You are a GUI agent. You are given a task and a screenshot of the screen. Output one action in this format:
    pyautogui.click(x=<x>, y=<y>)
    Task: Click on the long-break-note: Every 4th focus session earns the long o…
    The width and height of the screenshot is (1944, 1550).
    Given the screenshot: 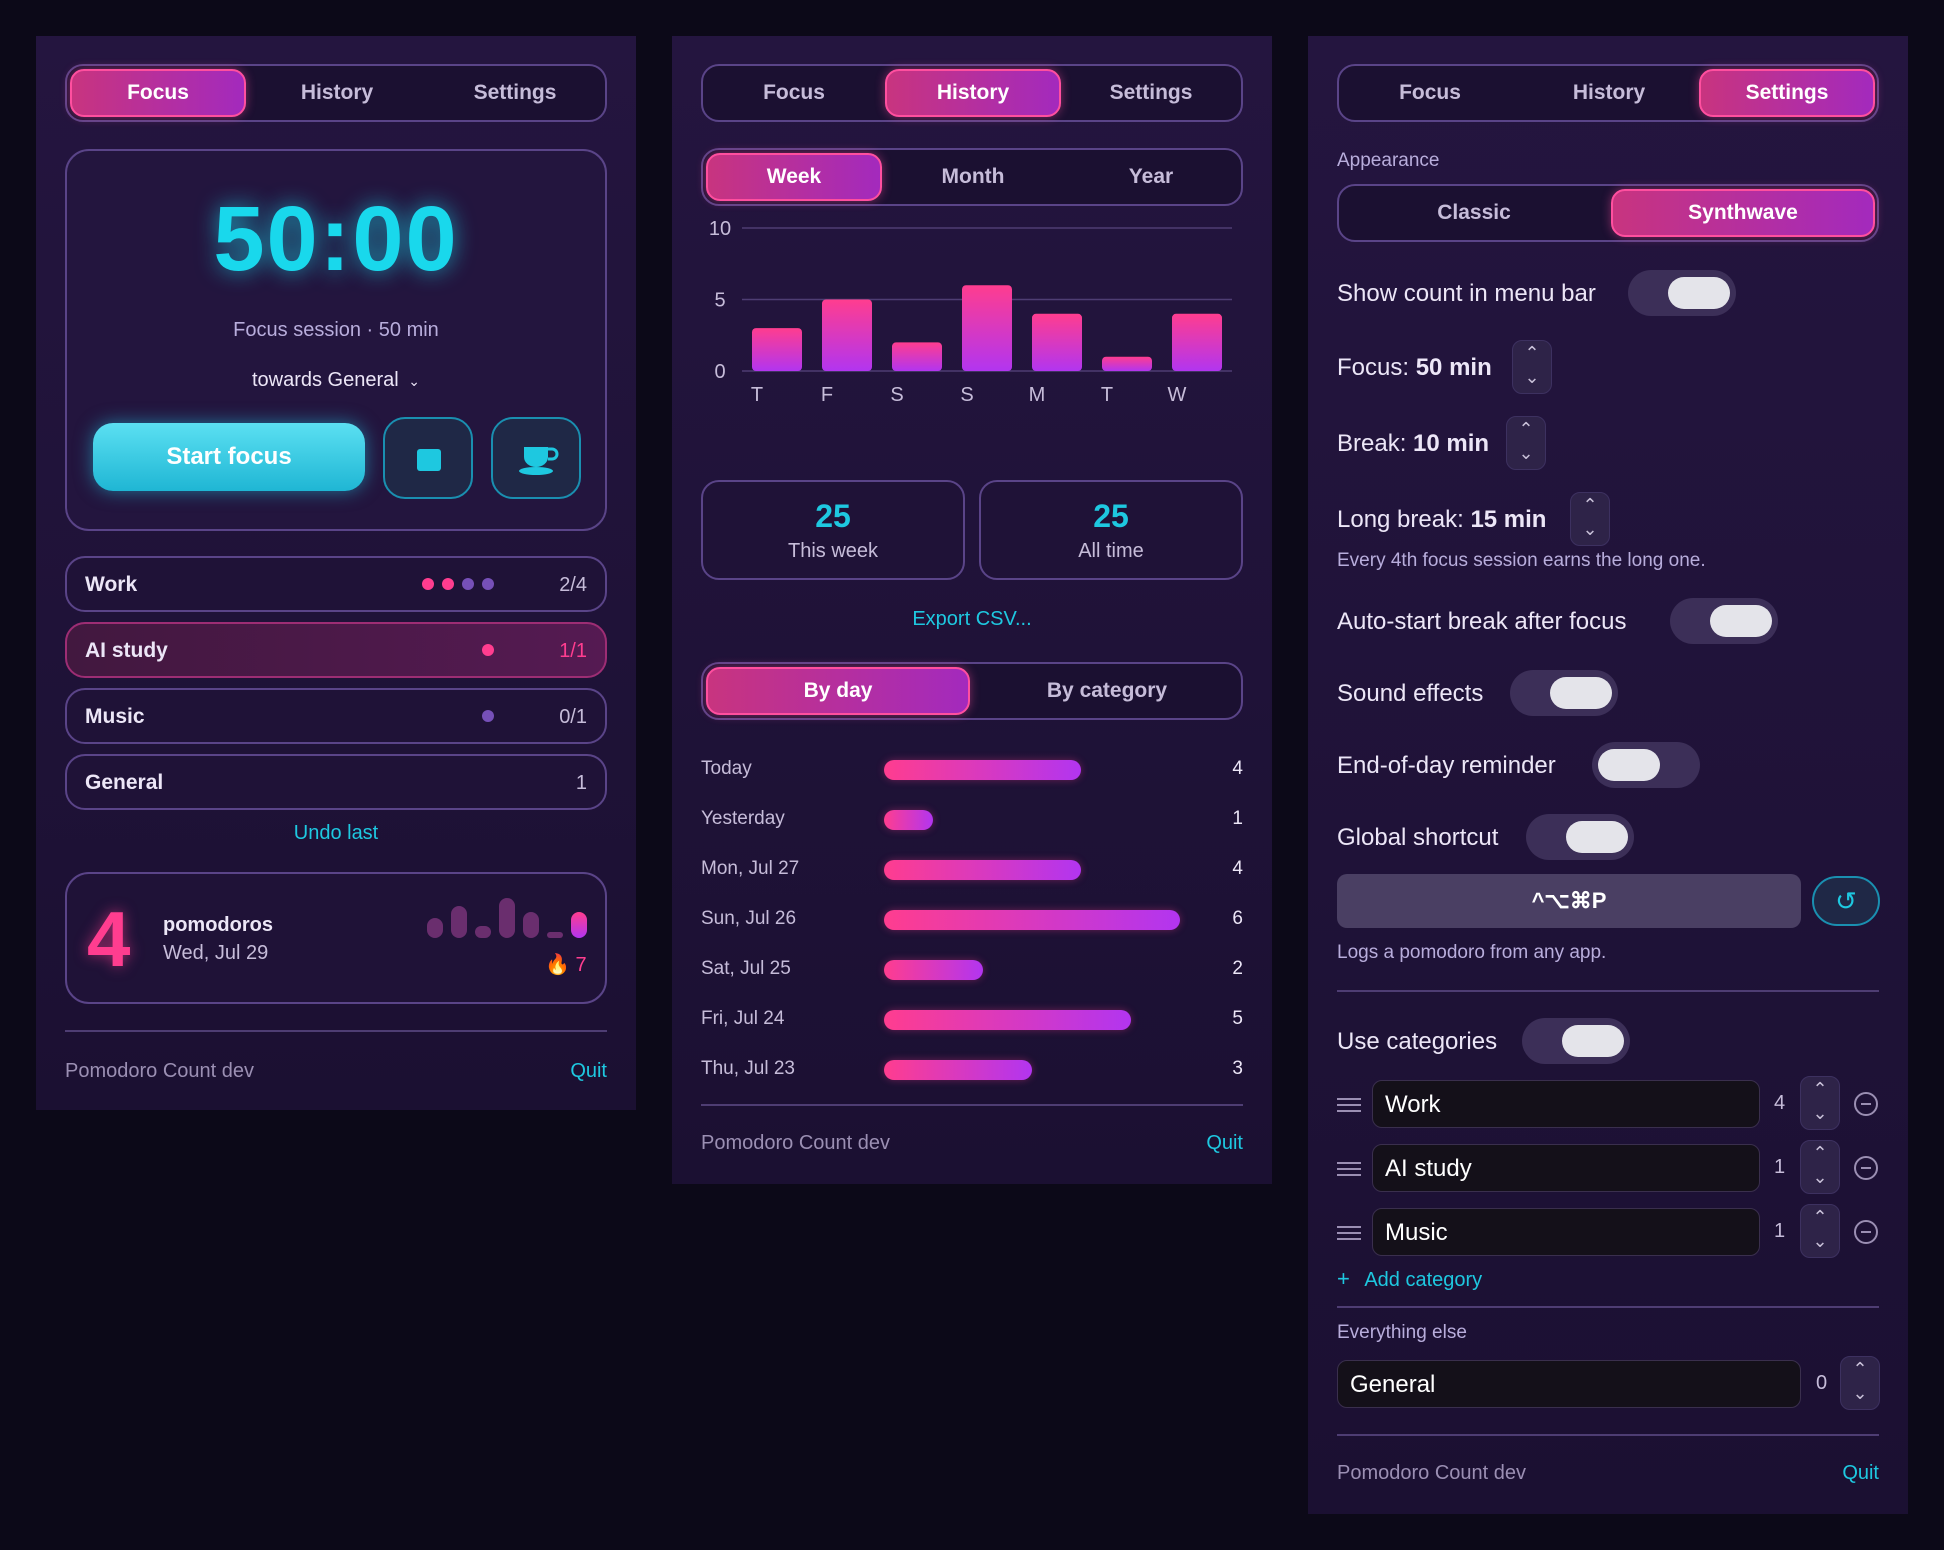 What is the action you would take?
    pyautogui.click(x=1521, y=560)
    